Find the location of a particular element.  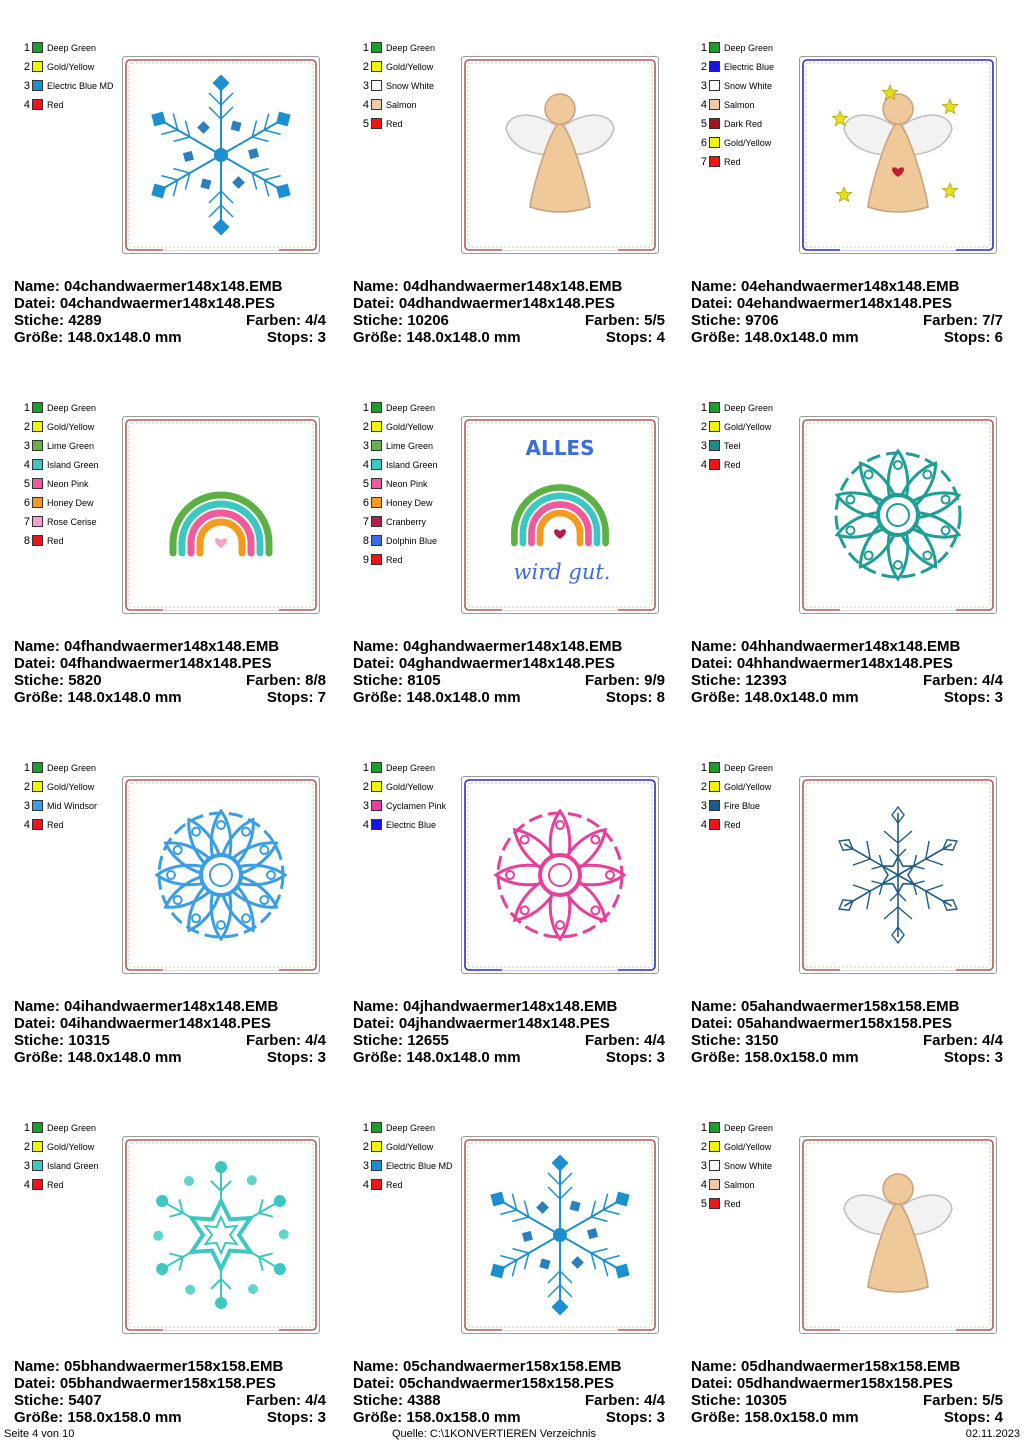

design-name-value: 04ihandwaermer148x148.EMB is located at coordinates (171, 1006).